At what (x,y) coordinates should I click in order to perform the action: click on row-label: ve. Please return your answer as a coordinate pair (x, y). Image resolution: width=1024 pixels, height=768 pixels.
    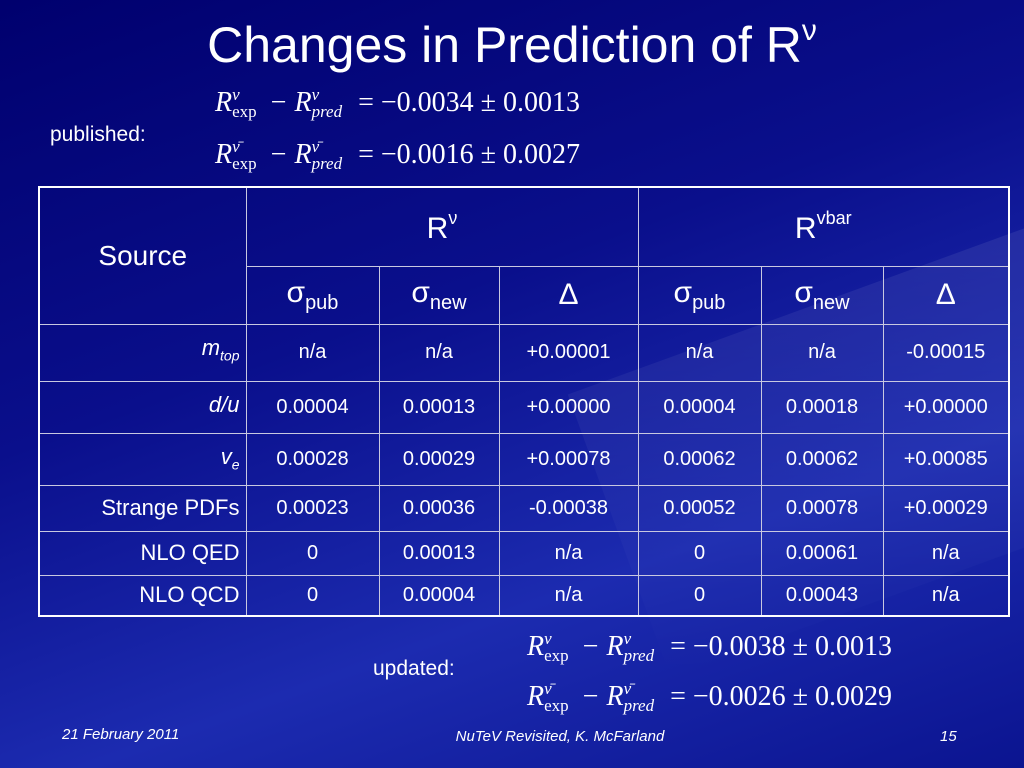
    Looking at the image, I should click on (142, 459).